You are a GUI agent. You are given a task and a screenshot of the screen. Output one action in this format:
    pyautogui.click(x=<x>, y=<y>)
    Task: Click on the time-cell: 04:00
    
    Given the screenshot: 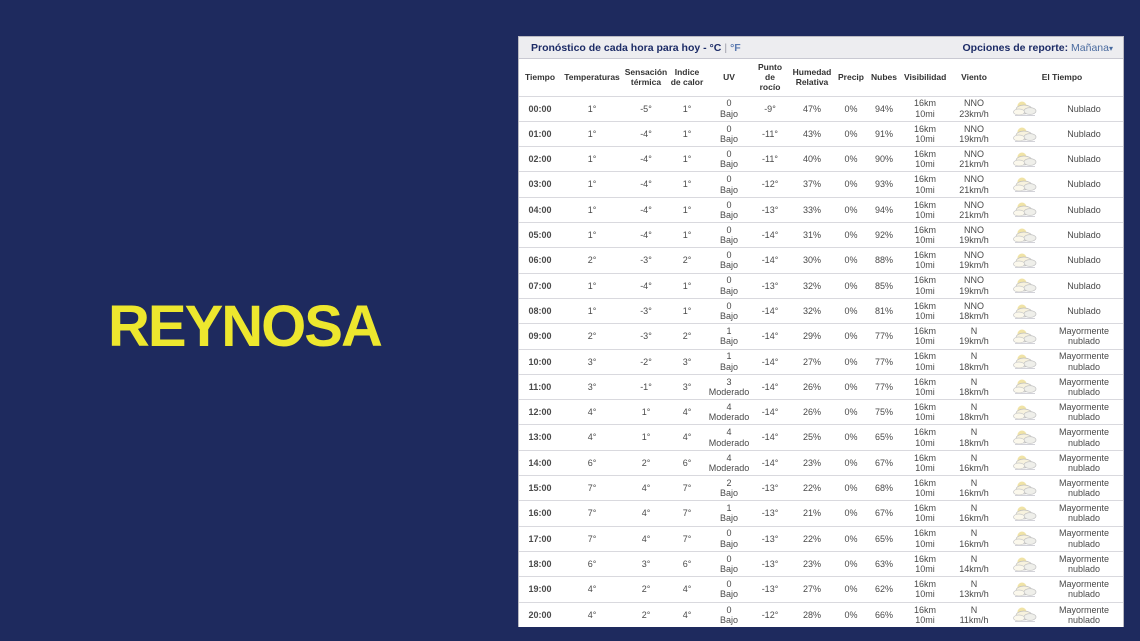 What is the action you would take?
    pyautogui.click(x=540, y=209)
    